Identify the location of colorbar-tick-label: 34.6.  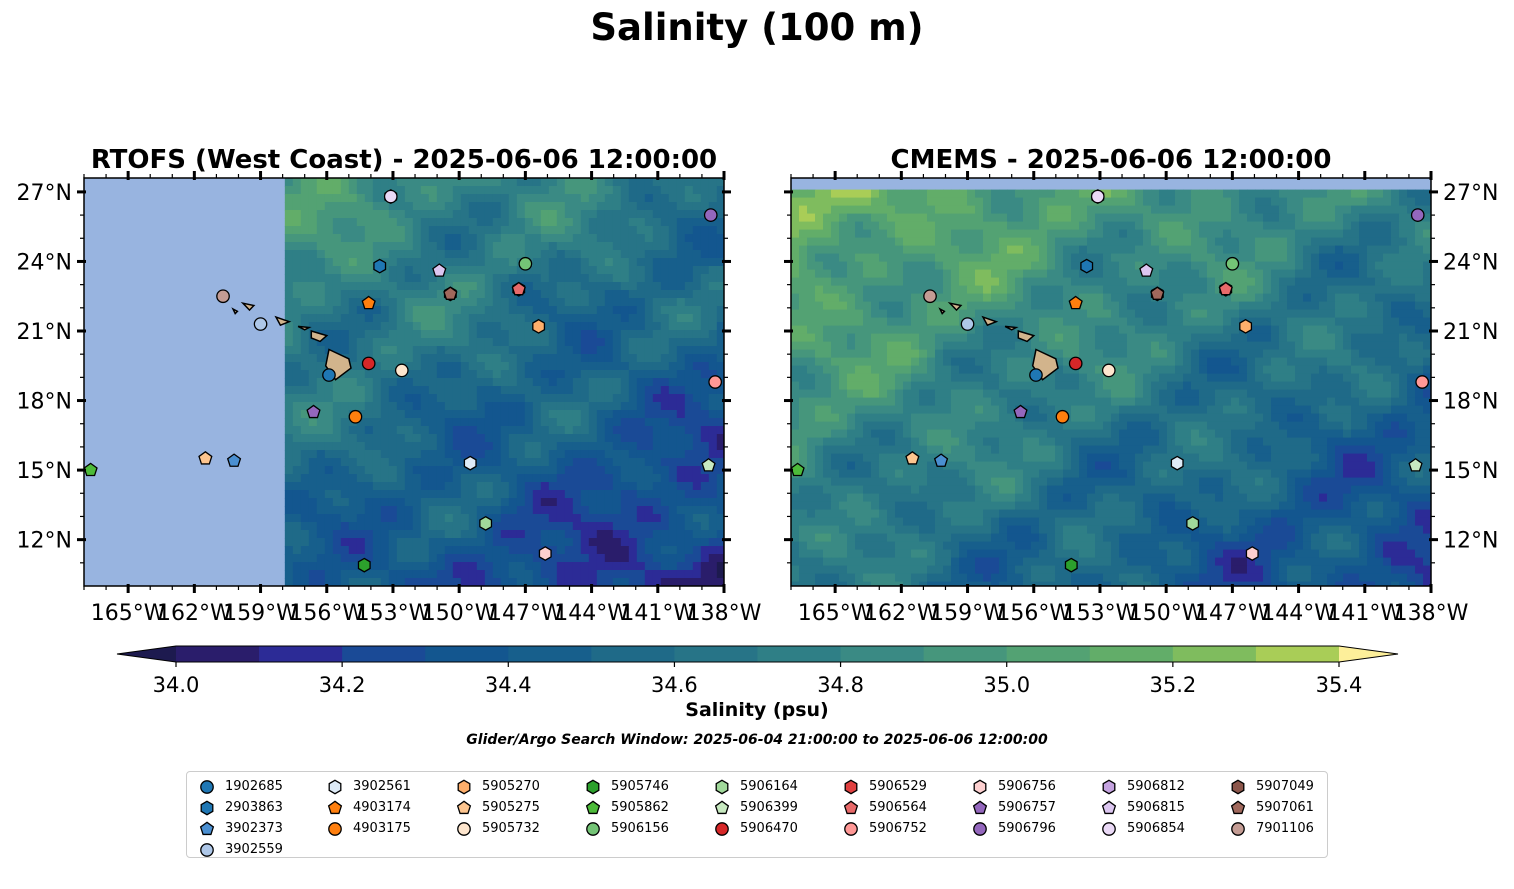
(674, 685).